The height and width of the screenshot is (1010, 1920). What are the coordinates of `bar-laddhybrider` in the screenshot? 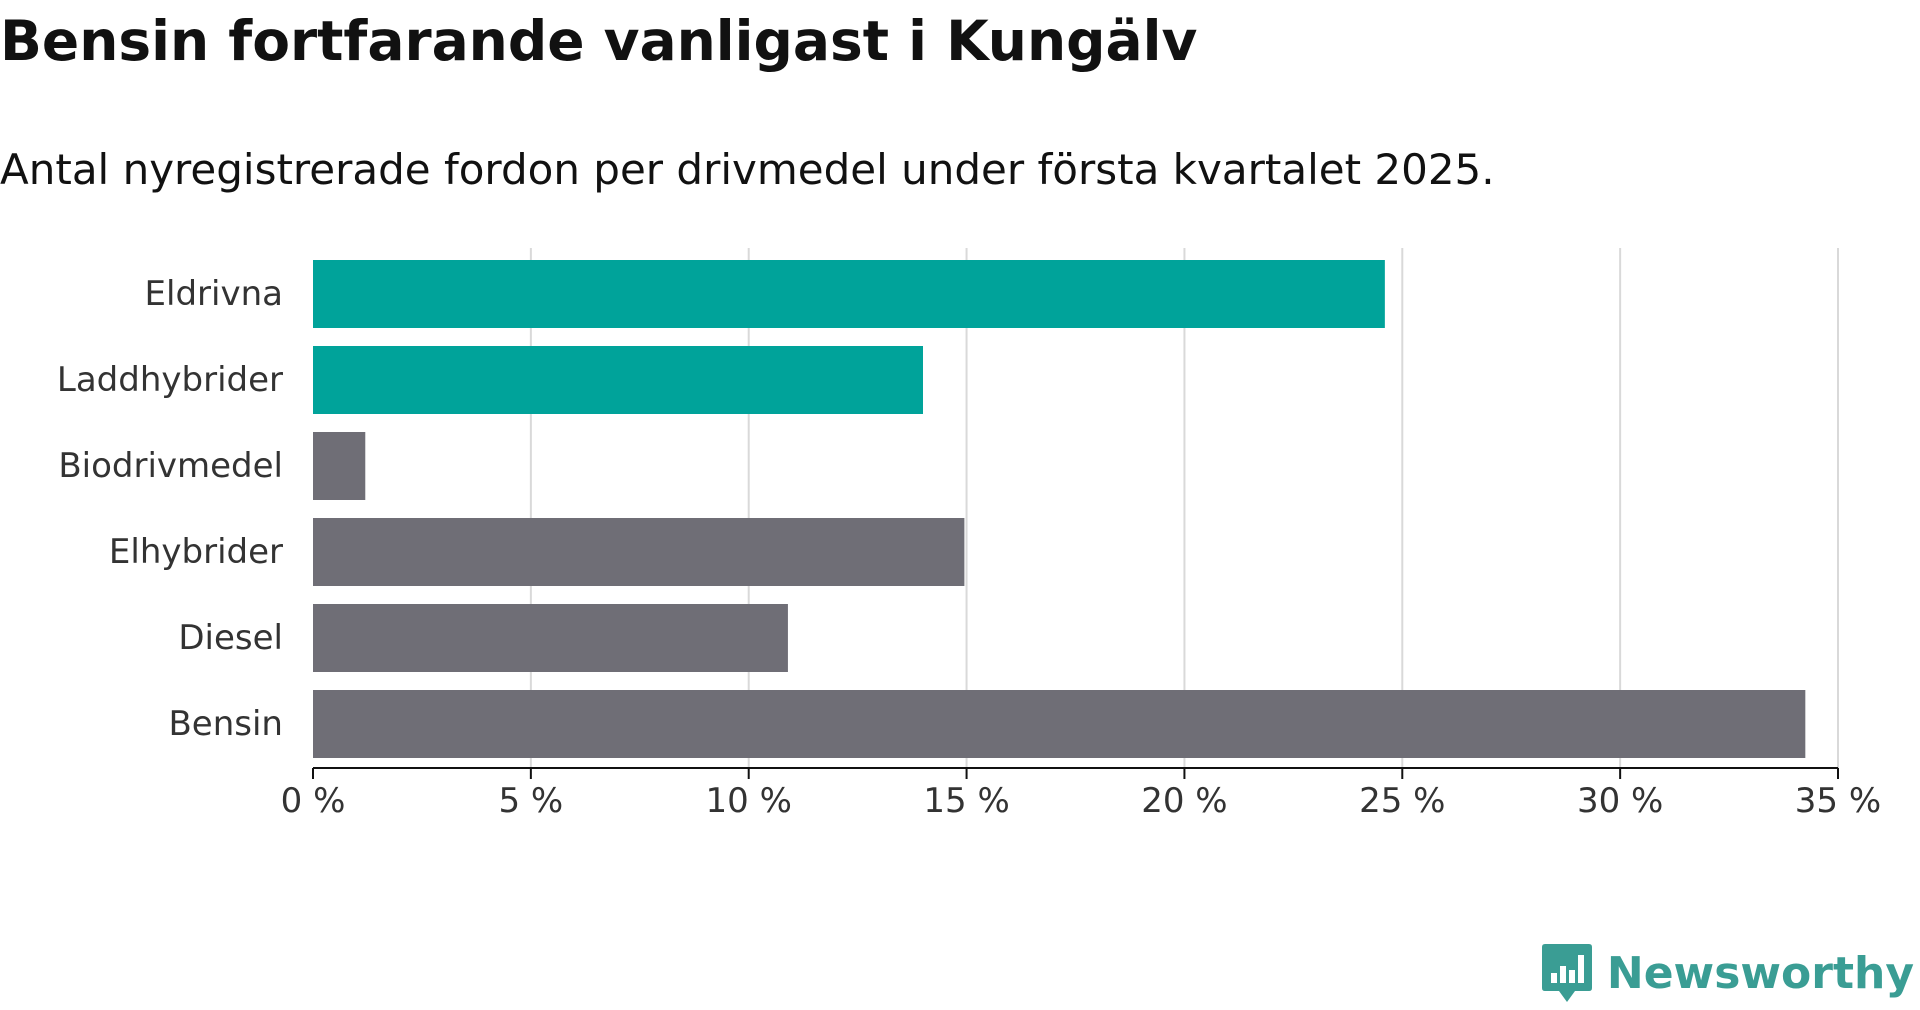 It's located at (618, 380).